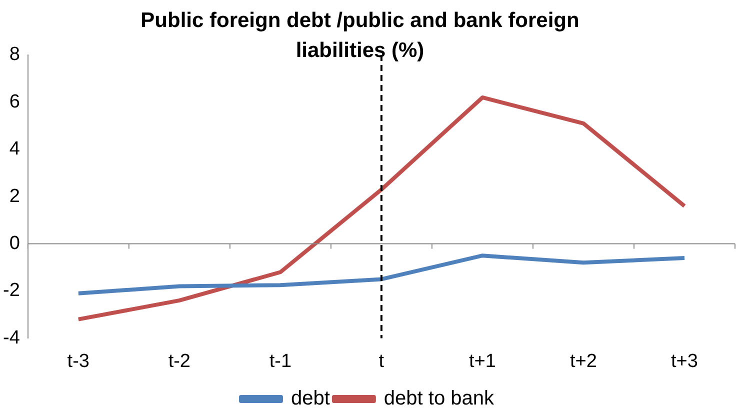 Image resolution: width=740 pixels, height=419 pixels. Describe the element at coordinates (583, 361) in the screenshot. I see `x-tick-label: t+2` at that location.